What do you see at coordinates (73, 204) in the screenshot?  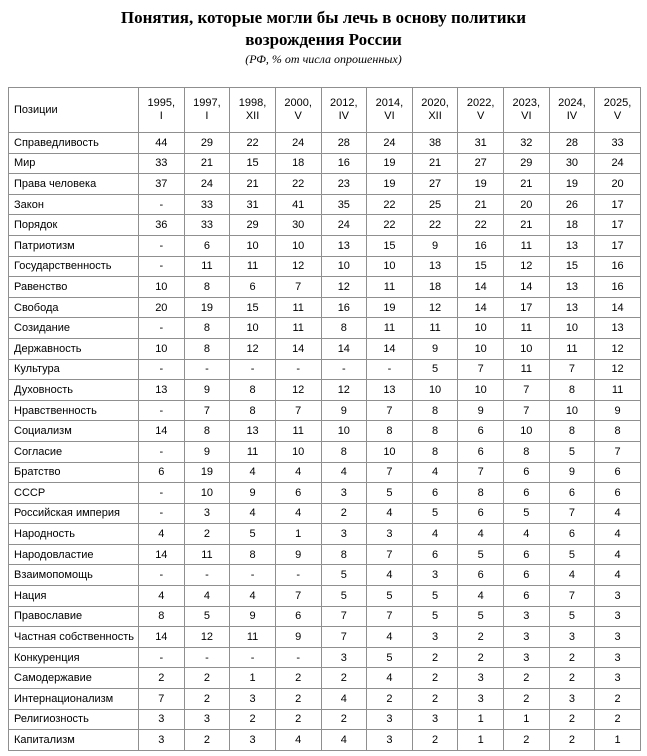 I see `row-label: Закон` at bounding box center [73, 204].